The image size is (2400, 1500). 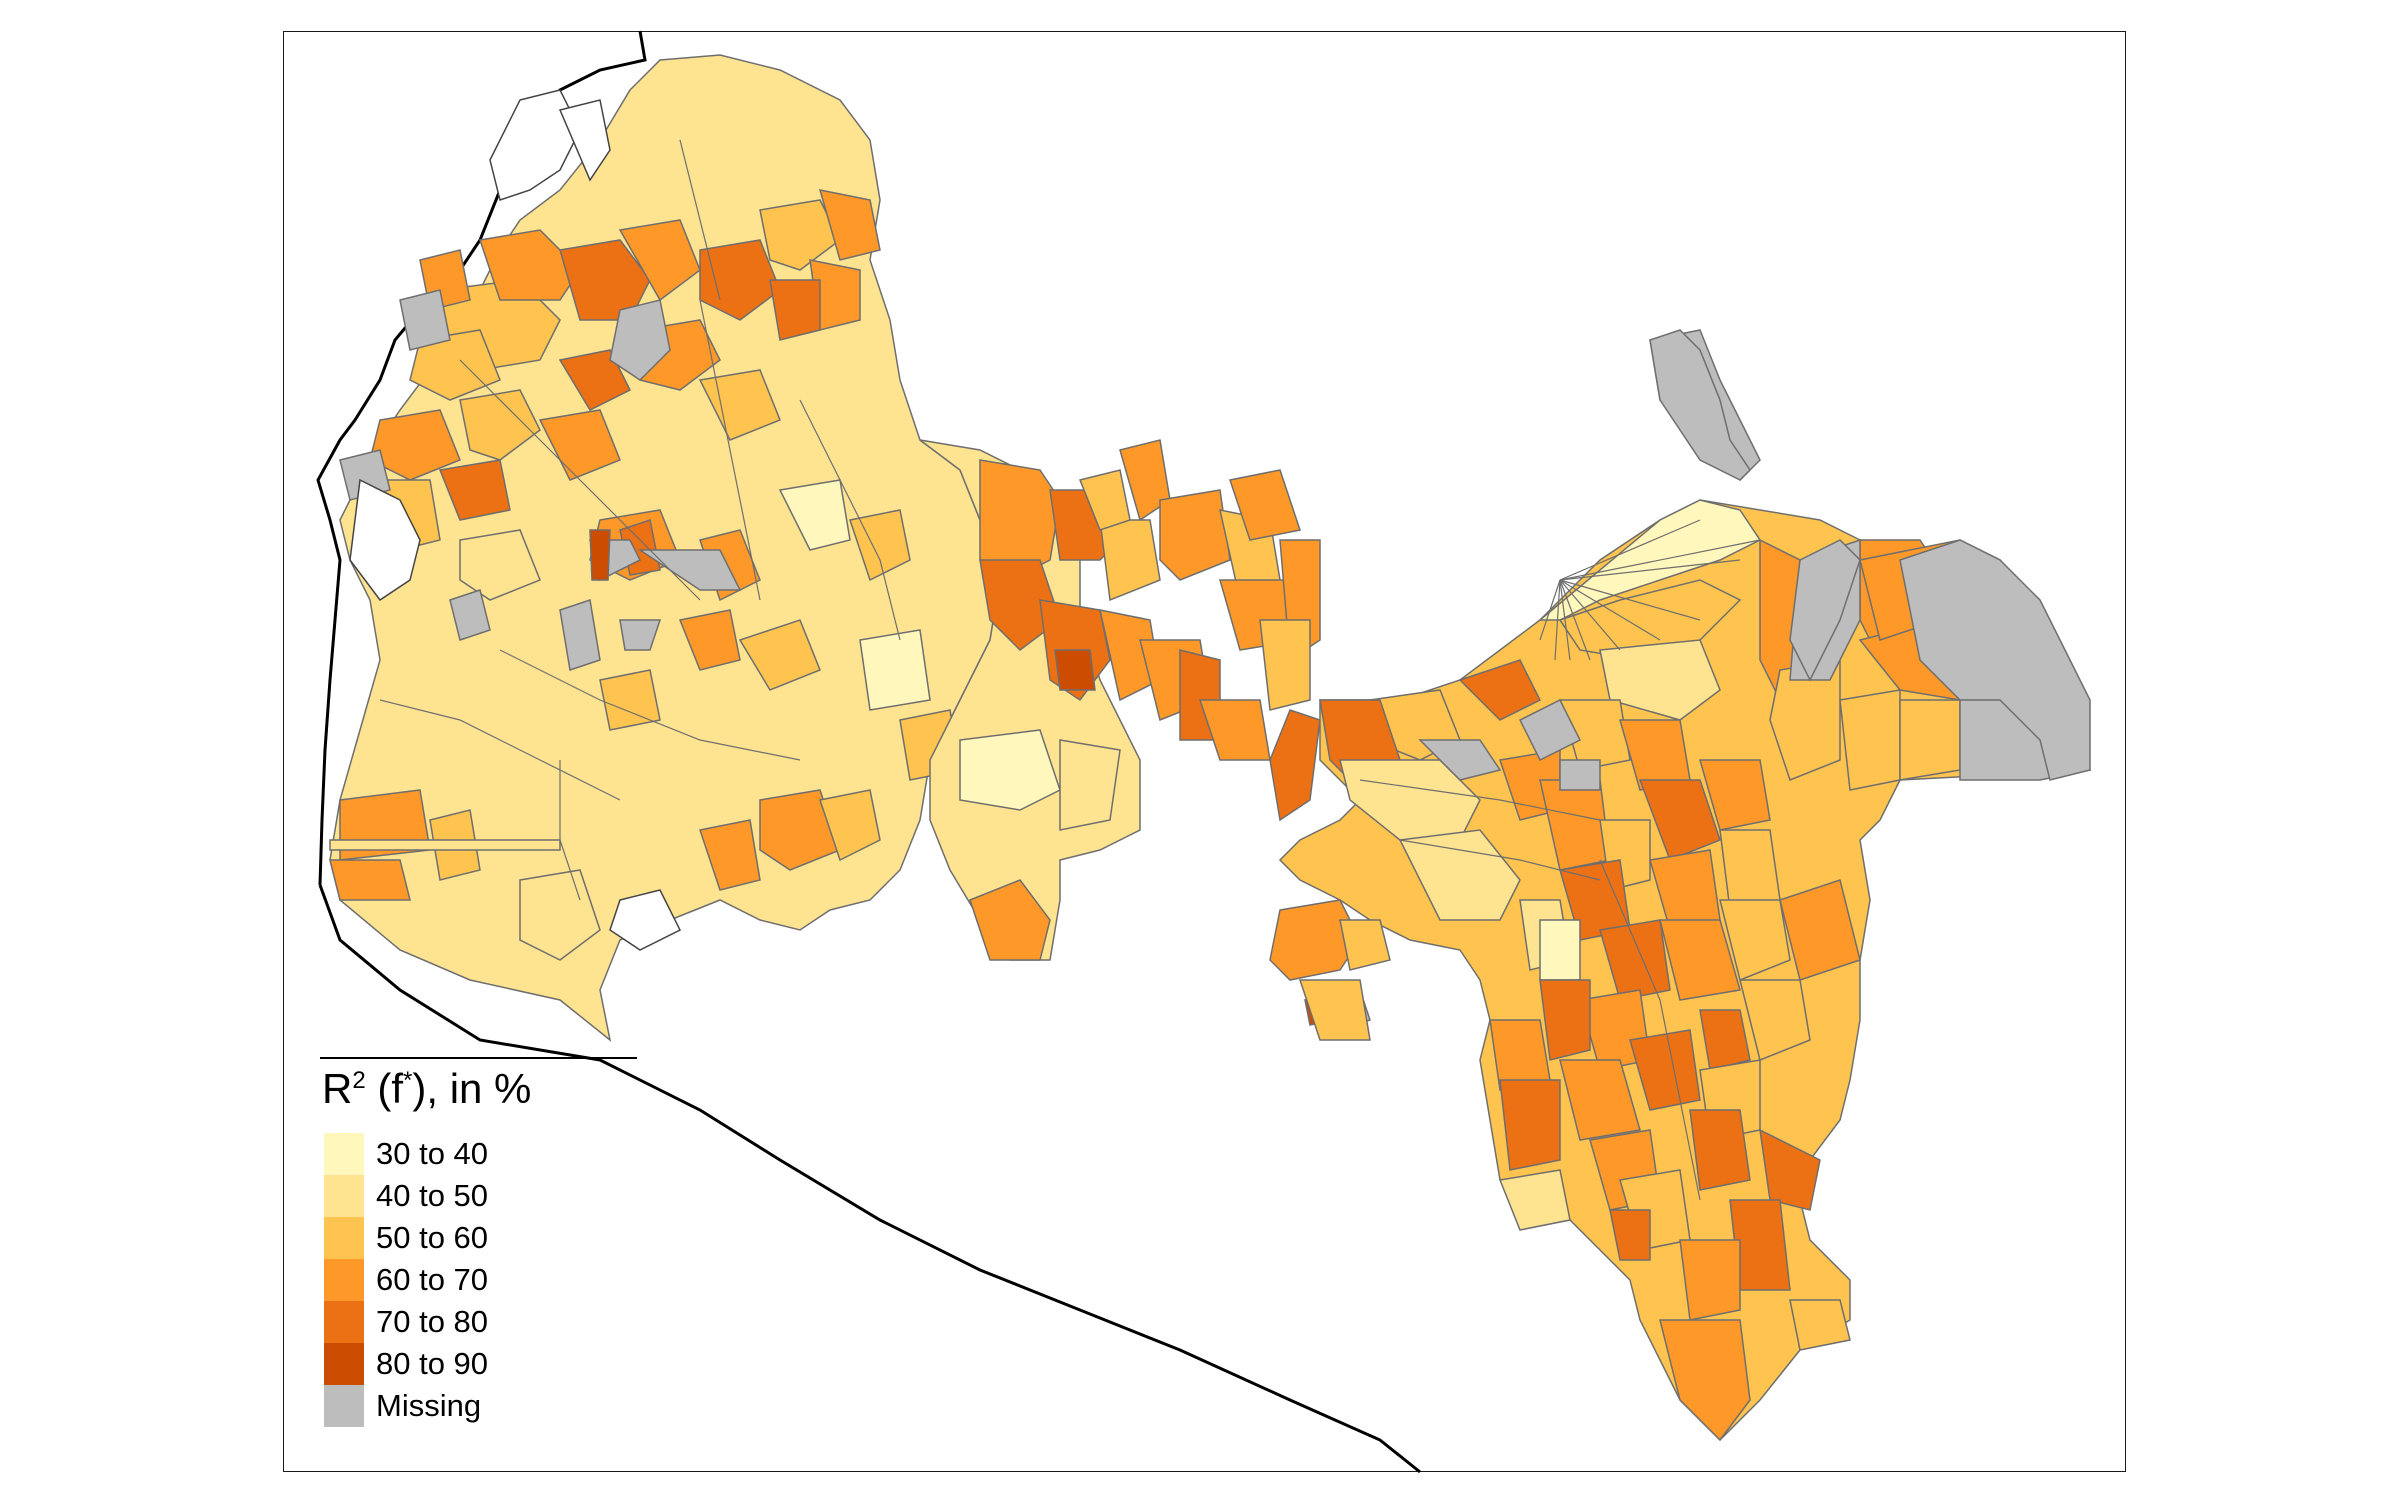 What do you see at coordinates (432, 1279) in the screenshot?
I see `legend-label: 60 to 70` at bounding box center [432, 1279].